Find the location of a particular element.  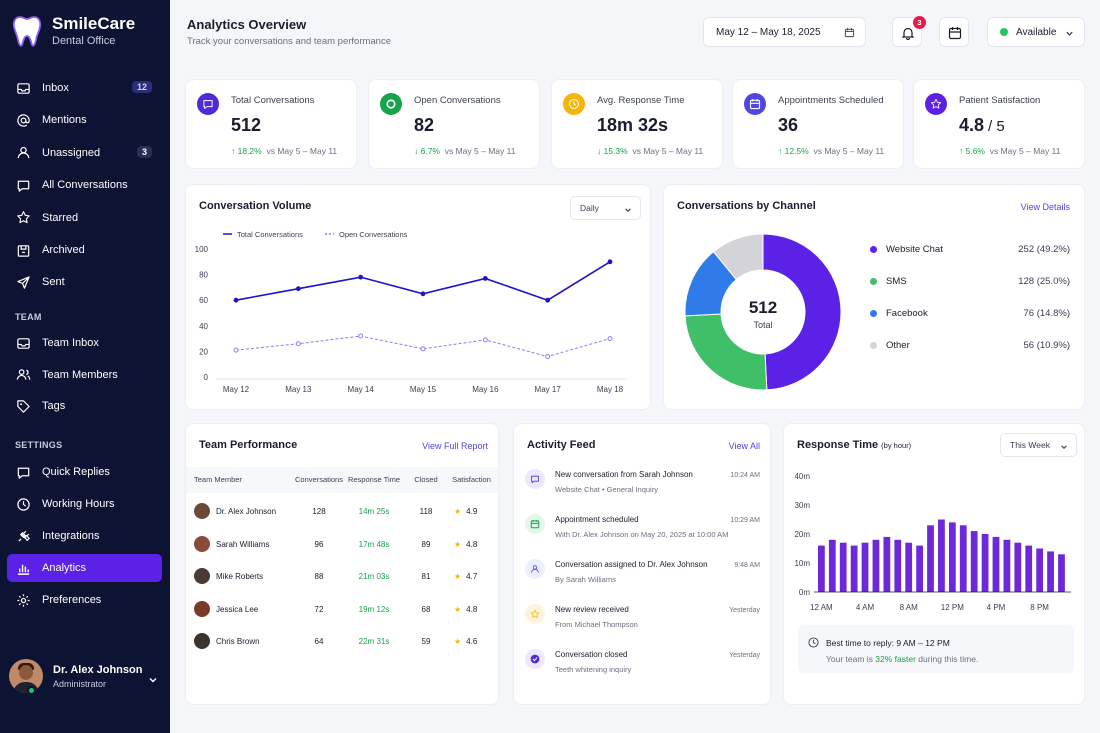

gear-icon is located at coordinates (23, 600).